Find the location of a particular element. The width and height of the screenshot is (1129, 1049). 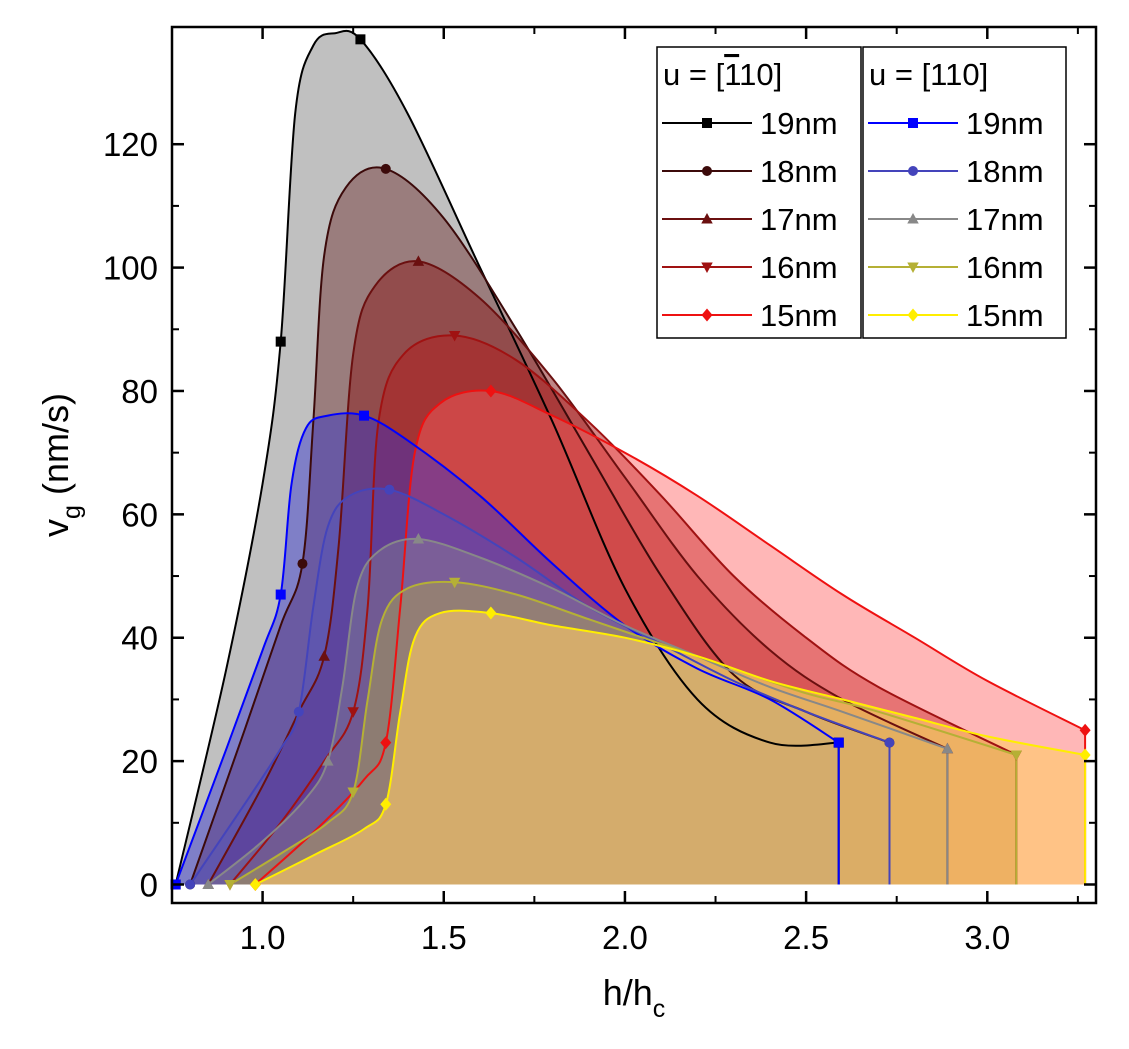

y-tick-label: 0 is located at coordinates (149, 884).